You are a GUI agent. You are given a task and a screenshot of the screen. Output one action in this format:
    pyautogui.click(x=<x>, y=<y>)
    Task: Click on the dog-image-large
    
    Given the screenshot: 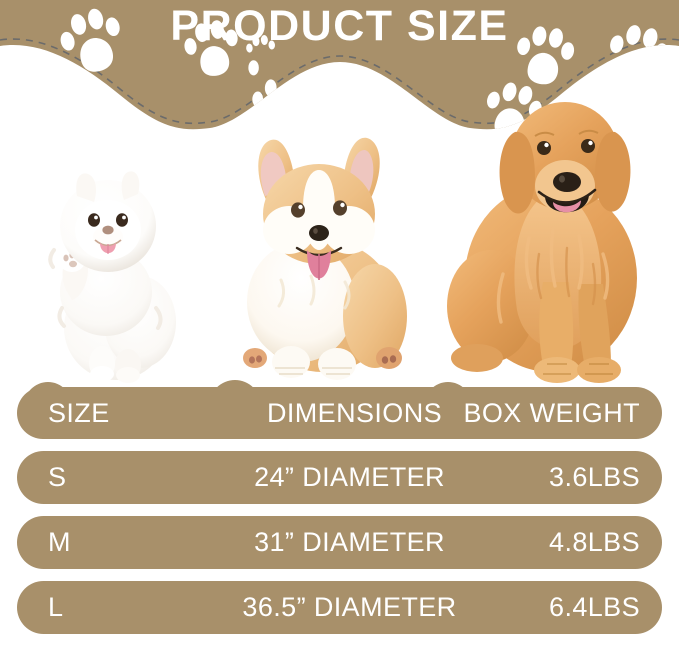 What is the action you would take?
    pyautogui.click(x=542, y=242)
    